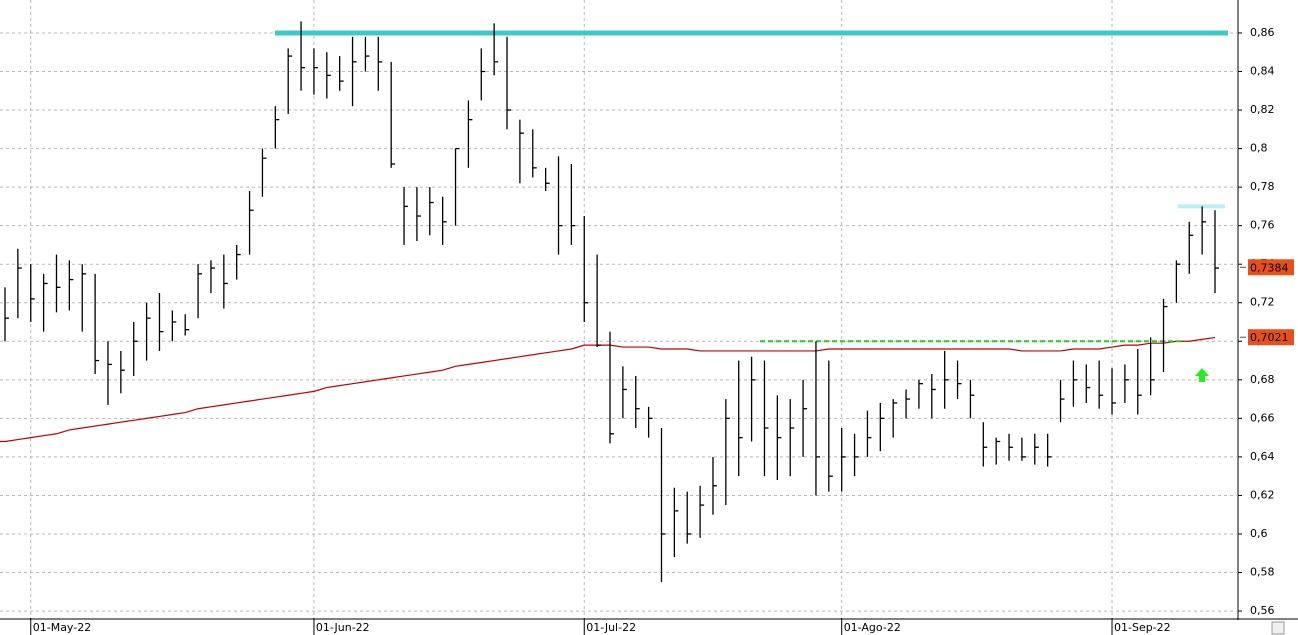 This screenshot has height=635, width=1298. Describe the element at coordinates (1262, 109) in the screenshot. I see `y-tick-label: 0,82` at that location.